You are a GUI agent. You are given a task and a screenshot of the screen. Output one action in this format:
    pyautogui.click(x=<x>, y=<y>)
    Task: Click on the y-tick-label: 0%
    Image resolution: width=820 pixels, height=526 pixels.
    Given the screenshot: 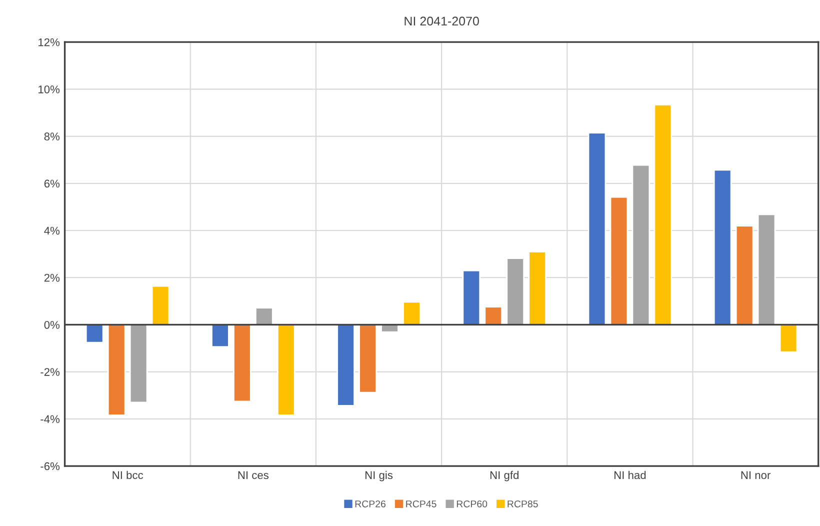 What is the action you would take?
    pyautogui.click(x=52, y=324)
    